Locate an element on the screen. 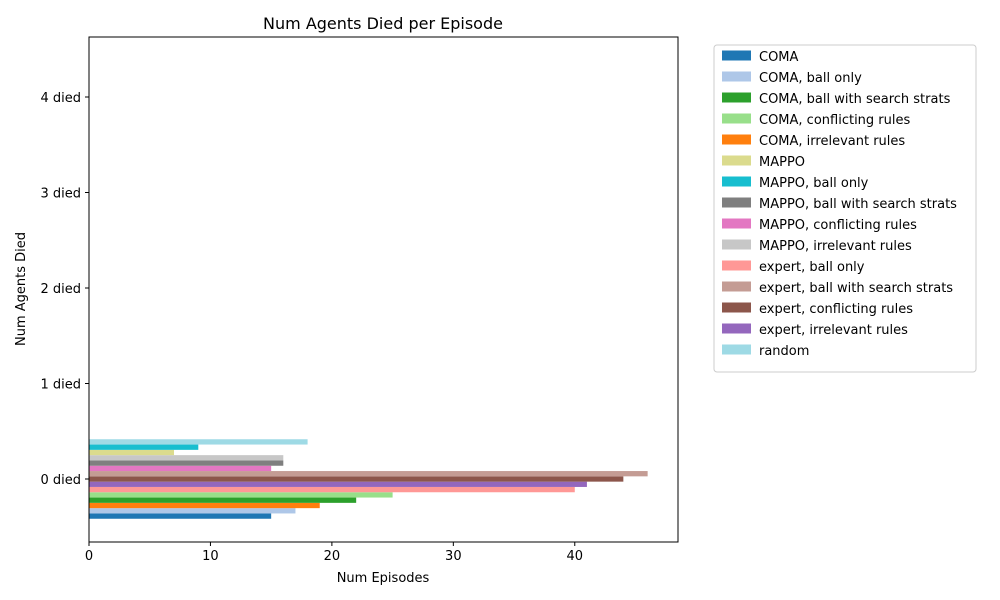  legend-label-6: MAPPO, ball only is located at coordinates (814, 183).